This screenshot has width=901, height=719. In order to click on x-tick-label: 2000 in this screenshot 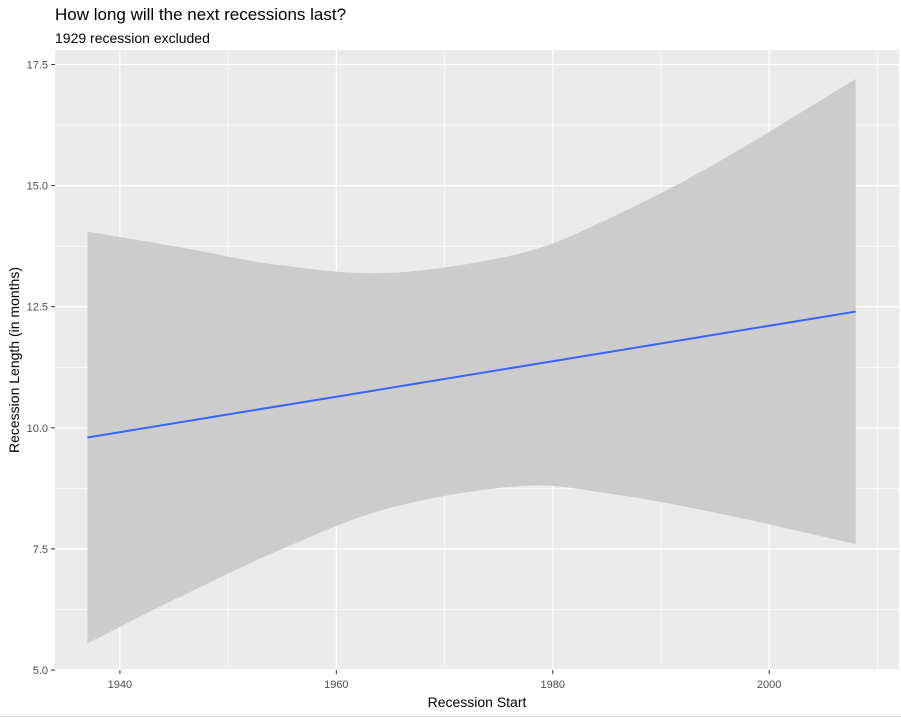, I will do `click(769, 685)`.